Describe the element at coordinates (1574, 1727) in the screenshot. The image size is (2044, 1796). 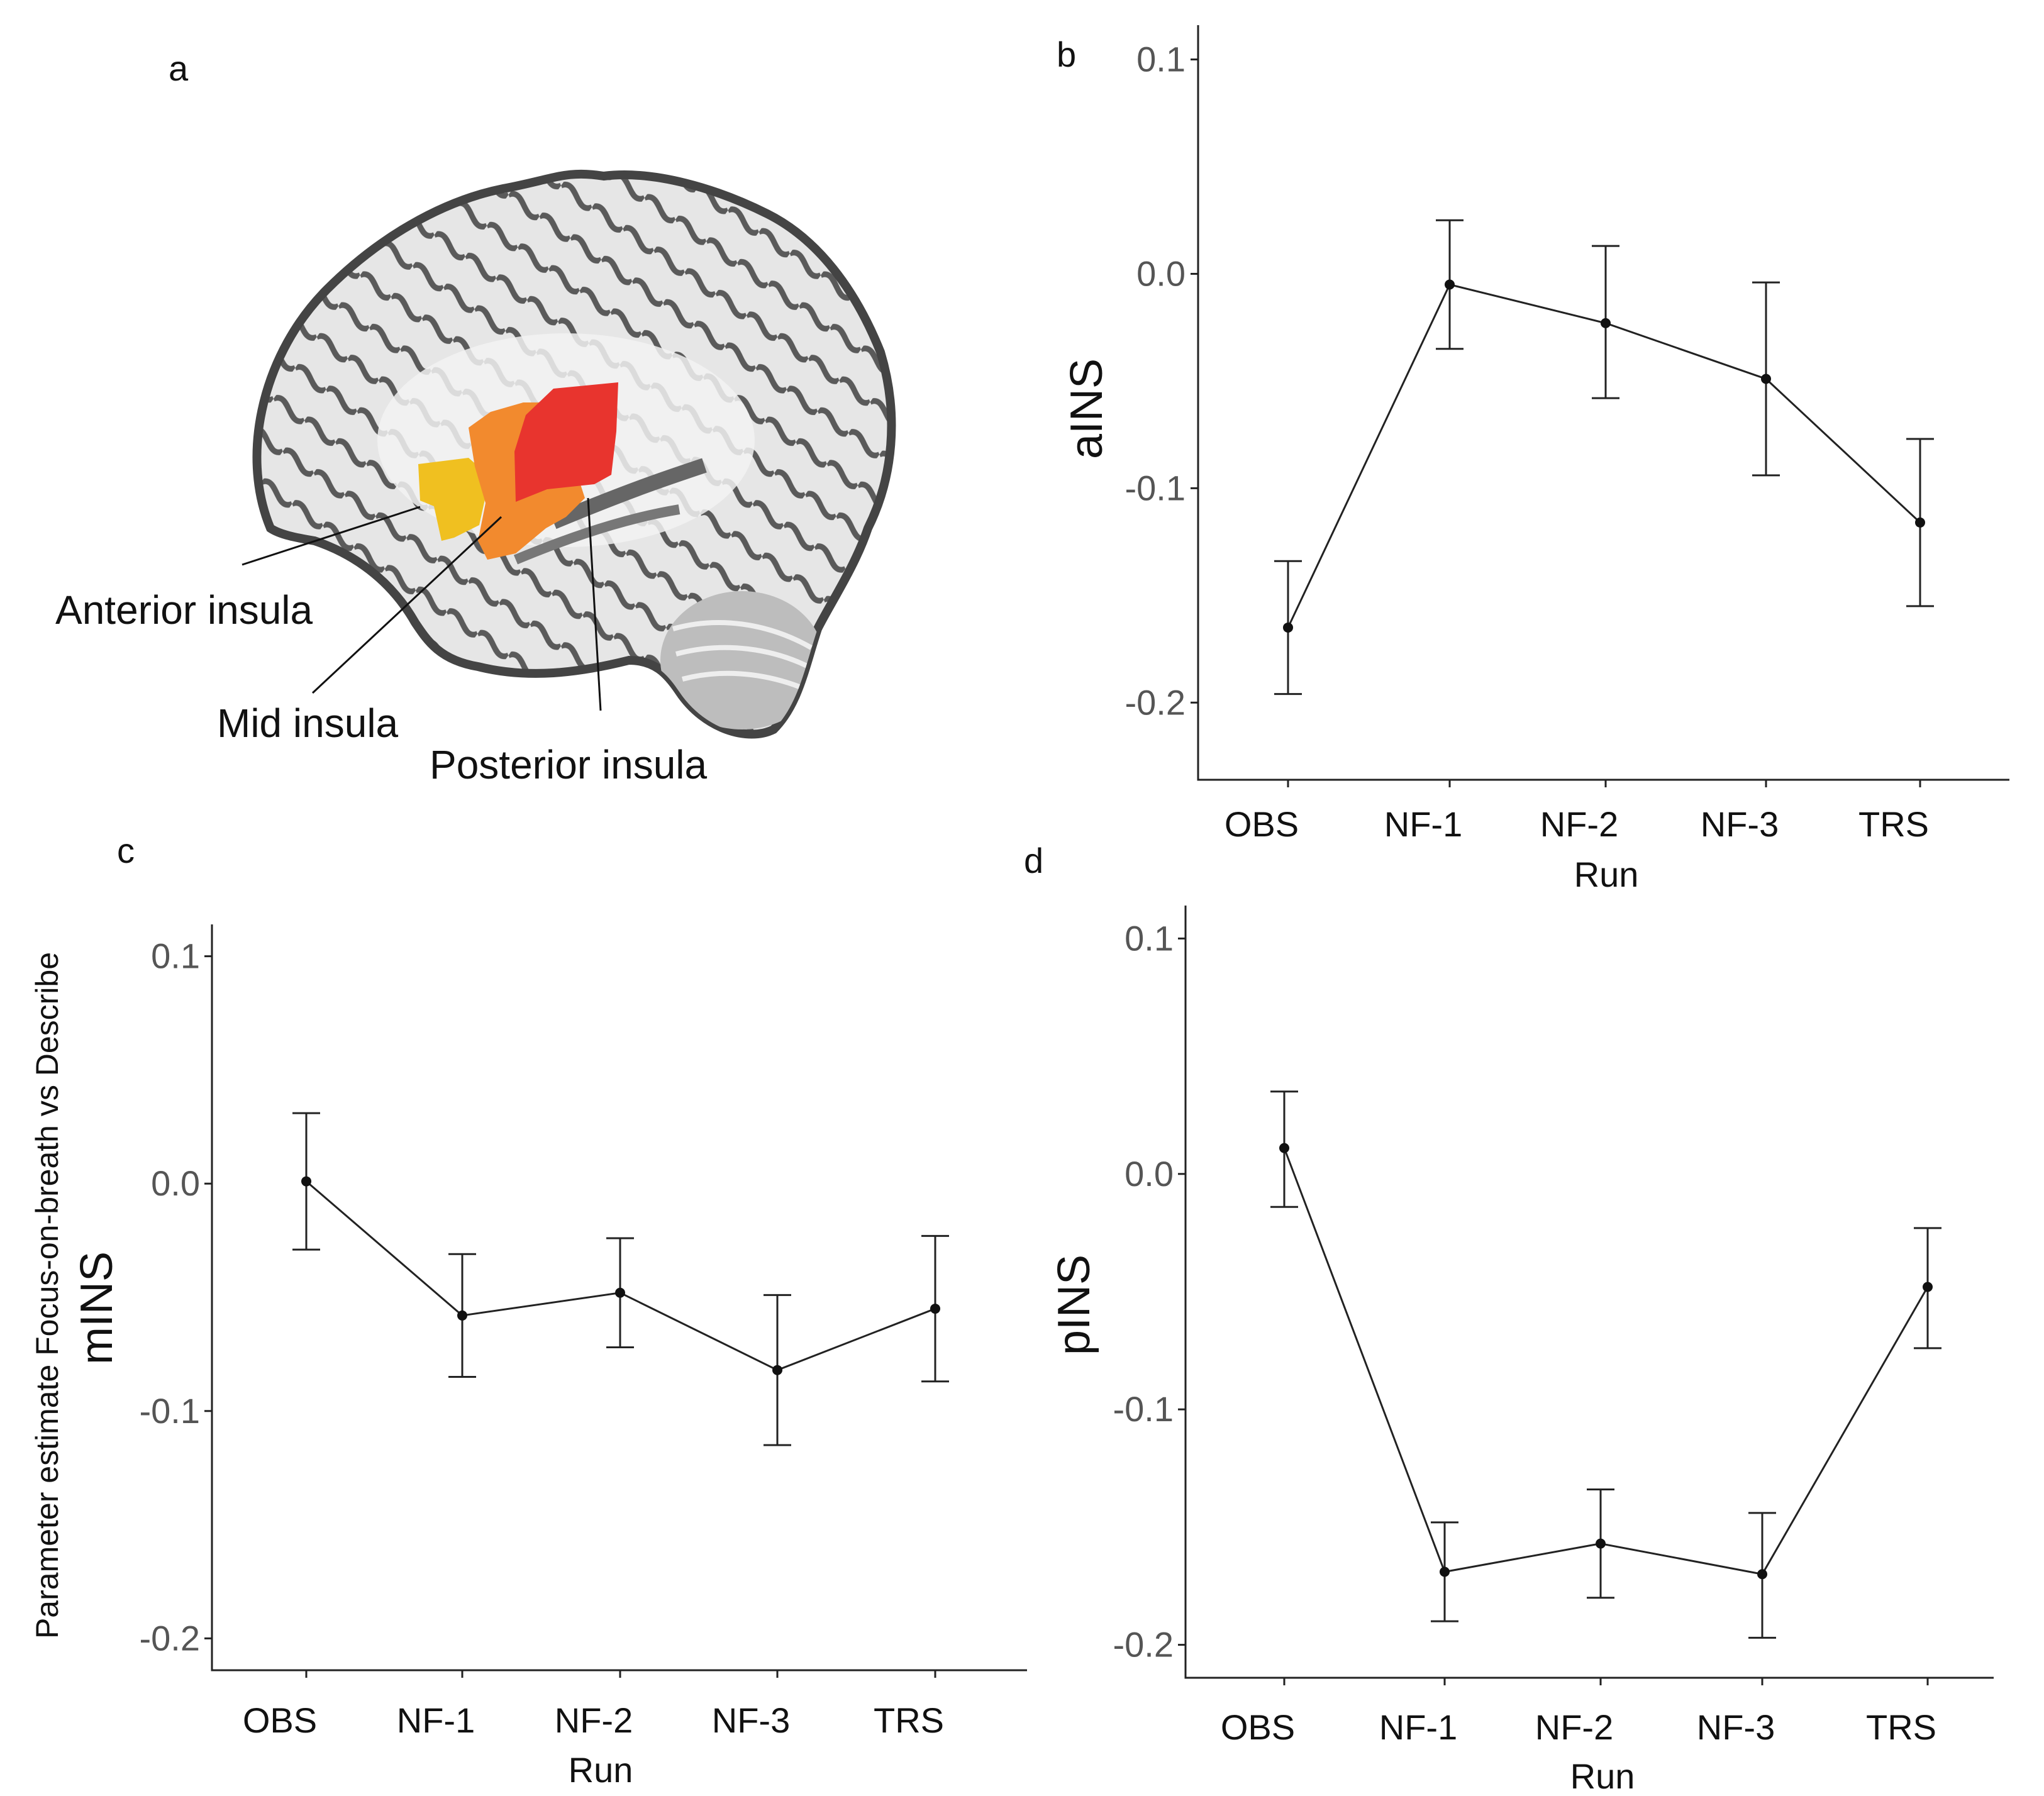
I see `panel-d-x-tick-label: NF-2` at that location.